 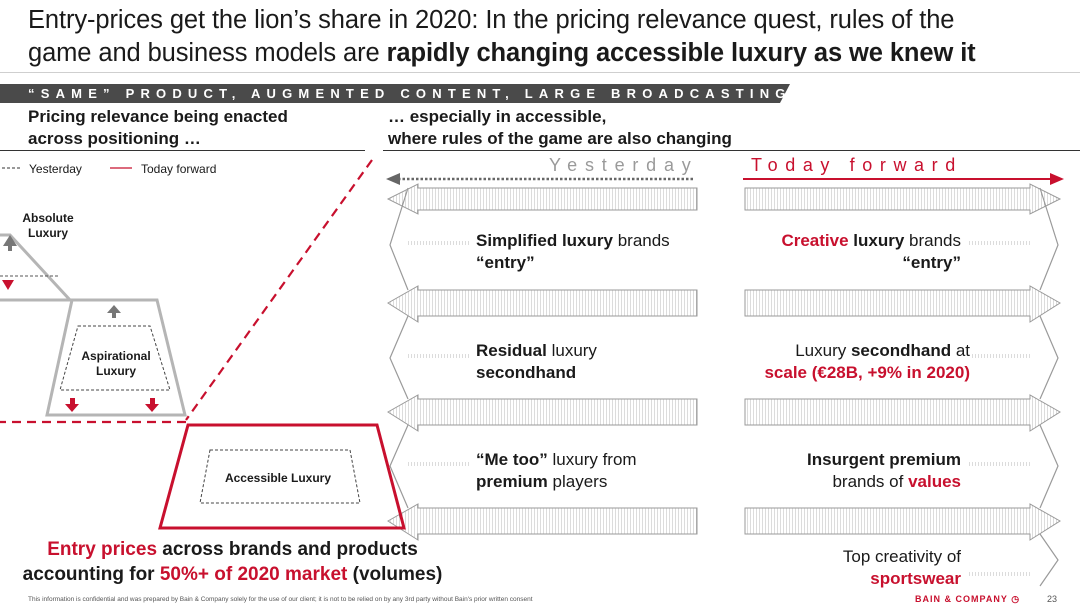 What do you see at coordinates (830, 252) in the screenshot?
I see `row1-today-text: Creative luxury brands “entry”` at bounding box center [830, 252].